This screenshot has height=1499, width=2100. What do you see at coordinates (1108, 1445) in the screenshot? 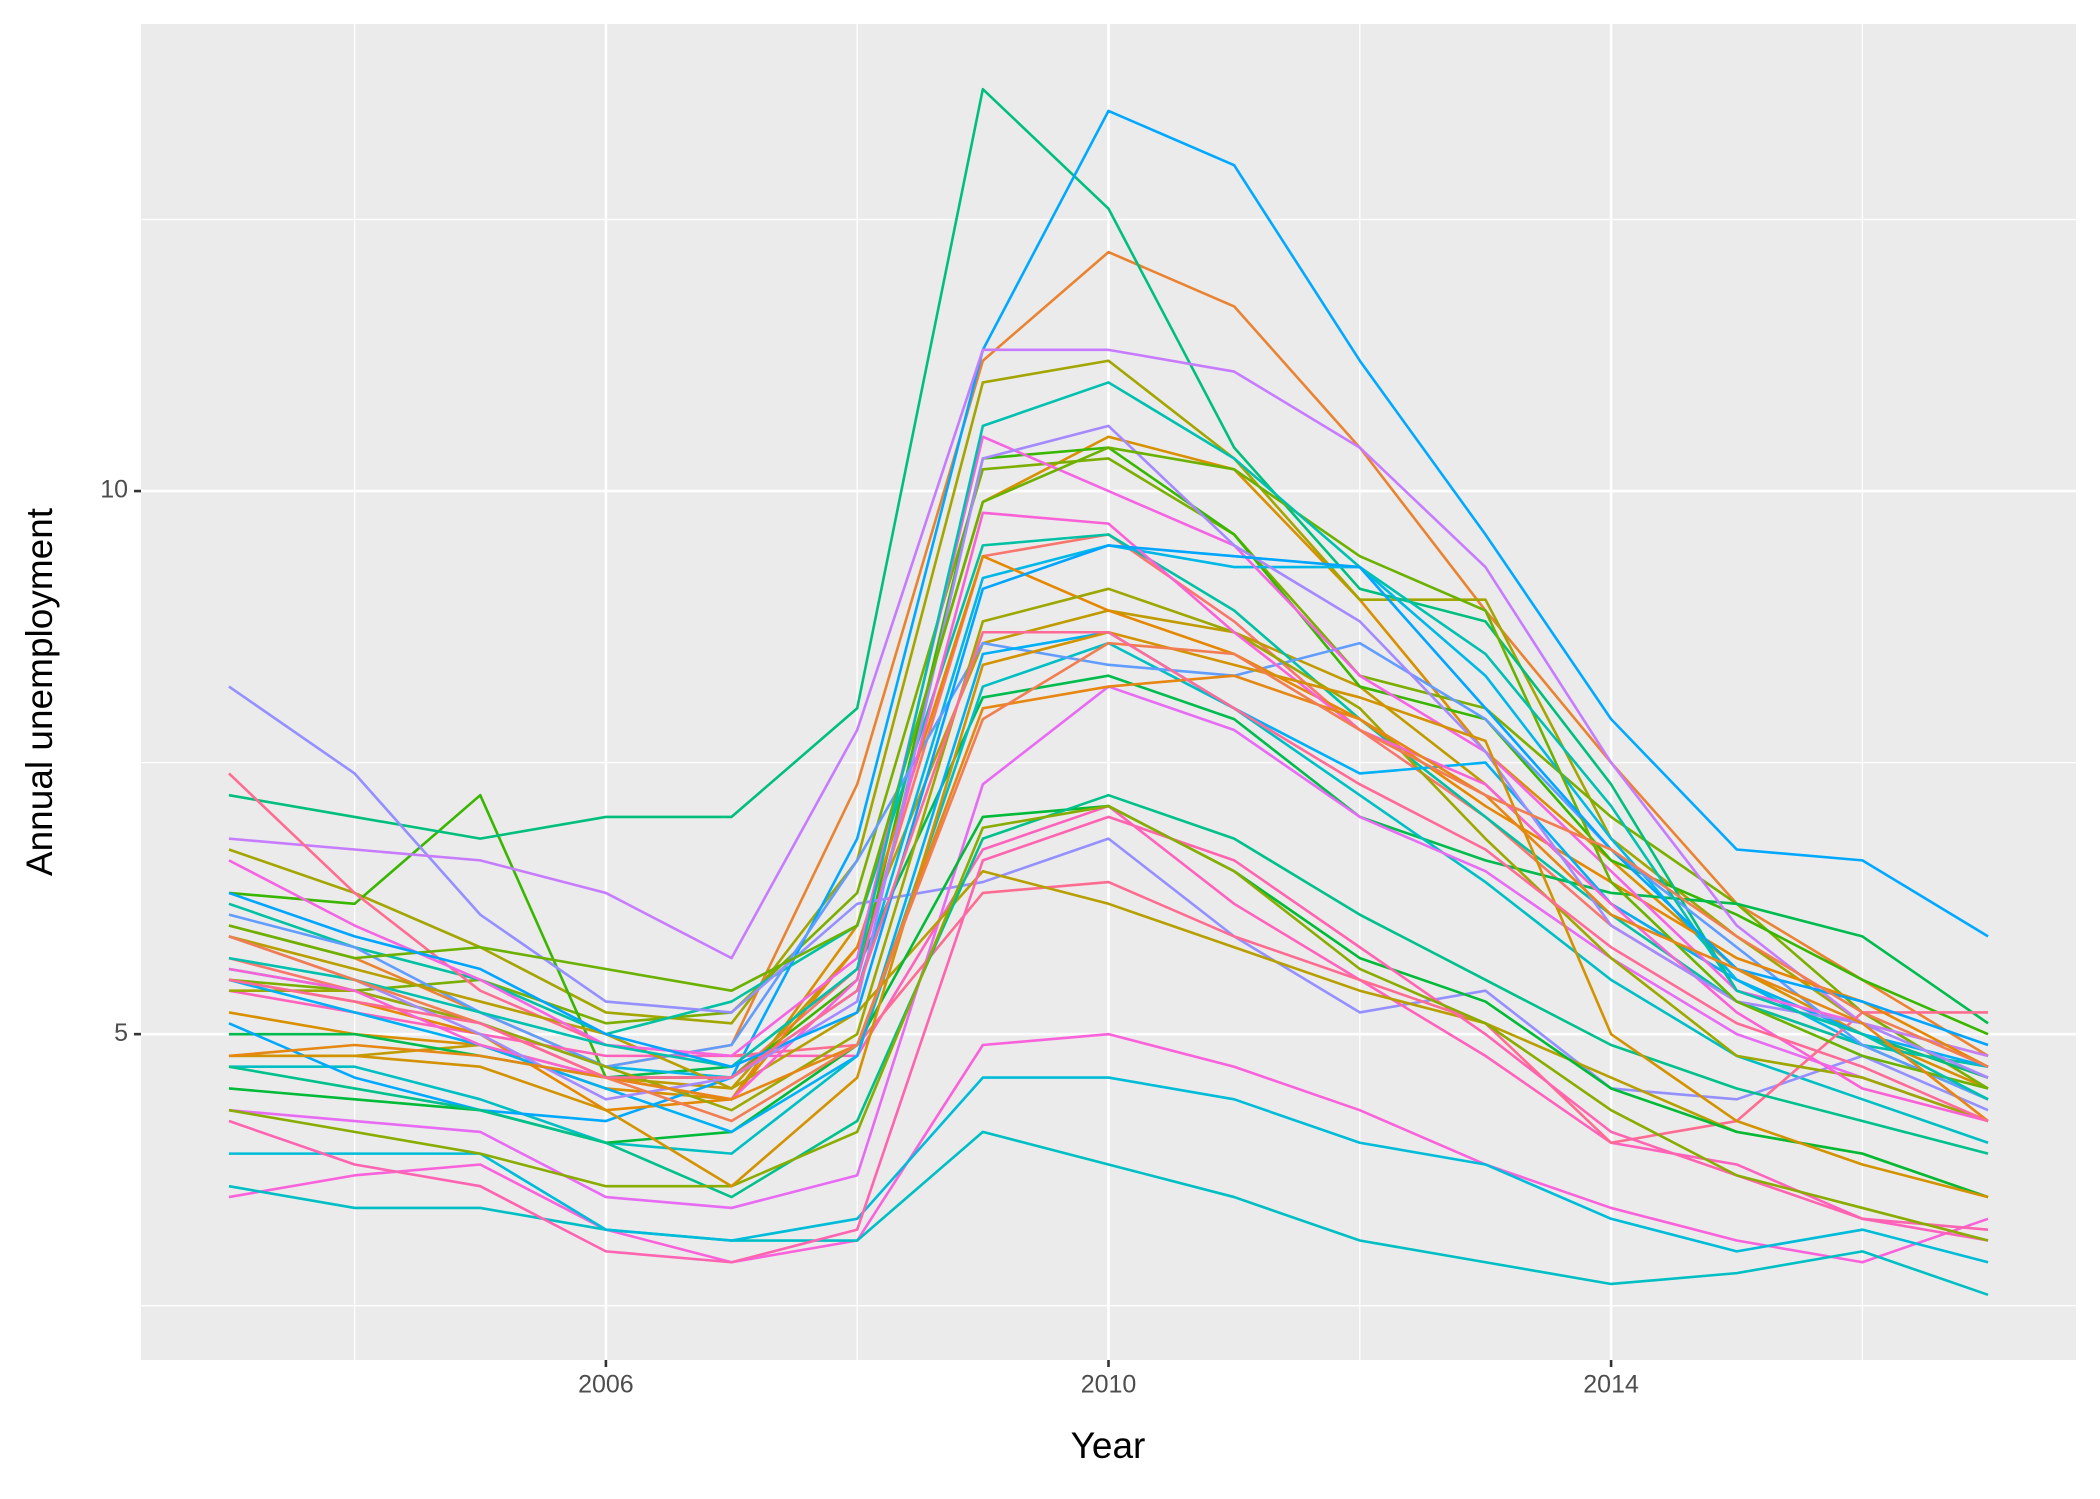
I see `x-axis-title: Year` at bounding box center [1108, 1445].